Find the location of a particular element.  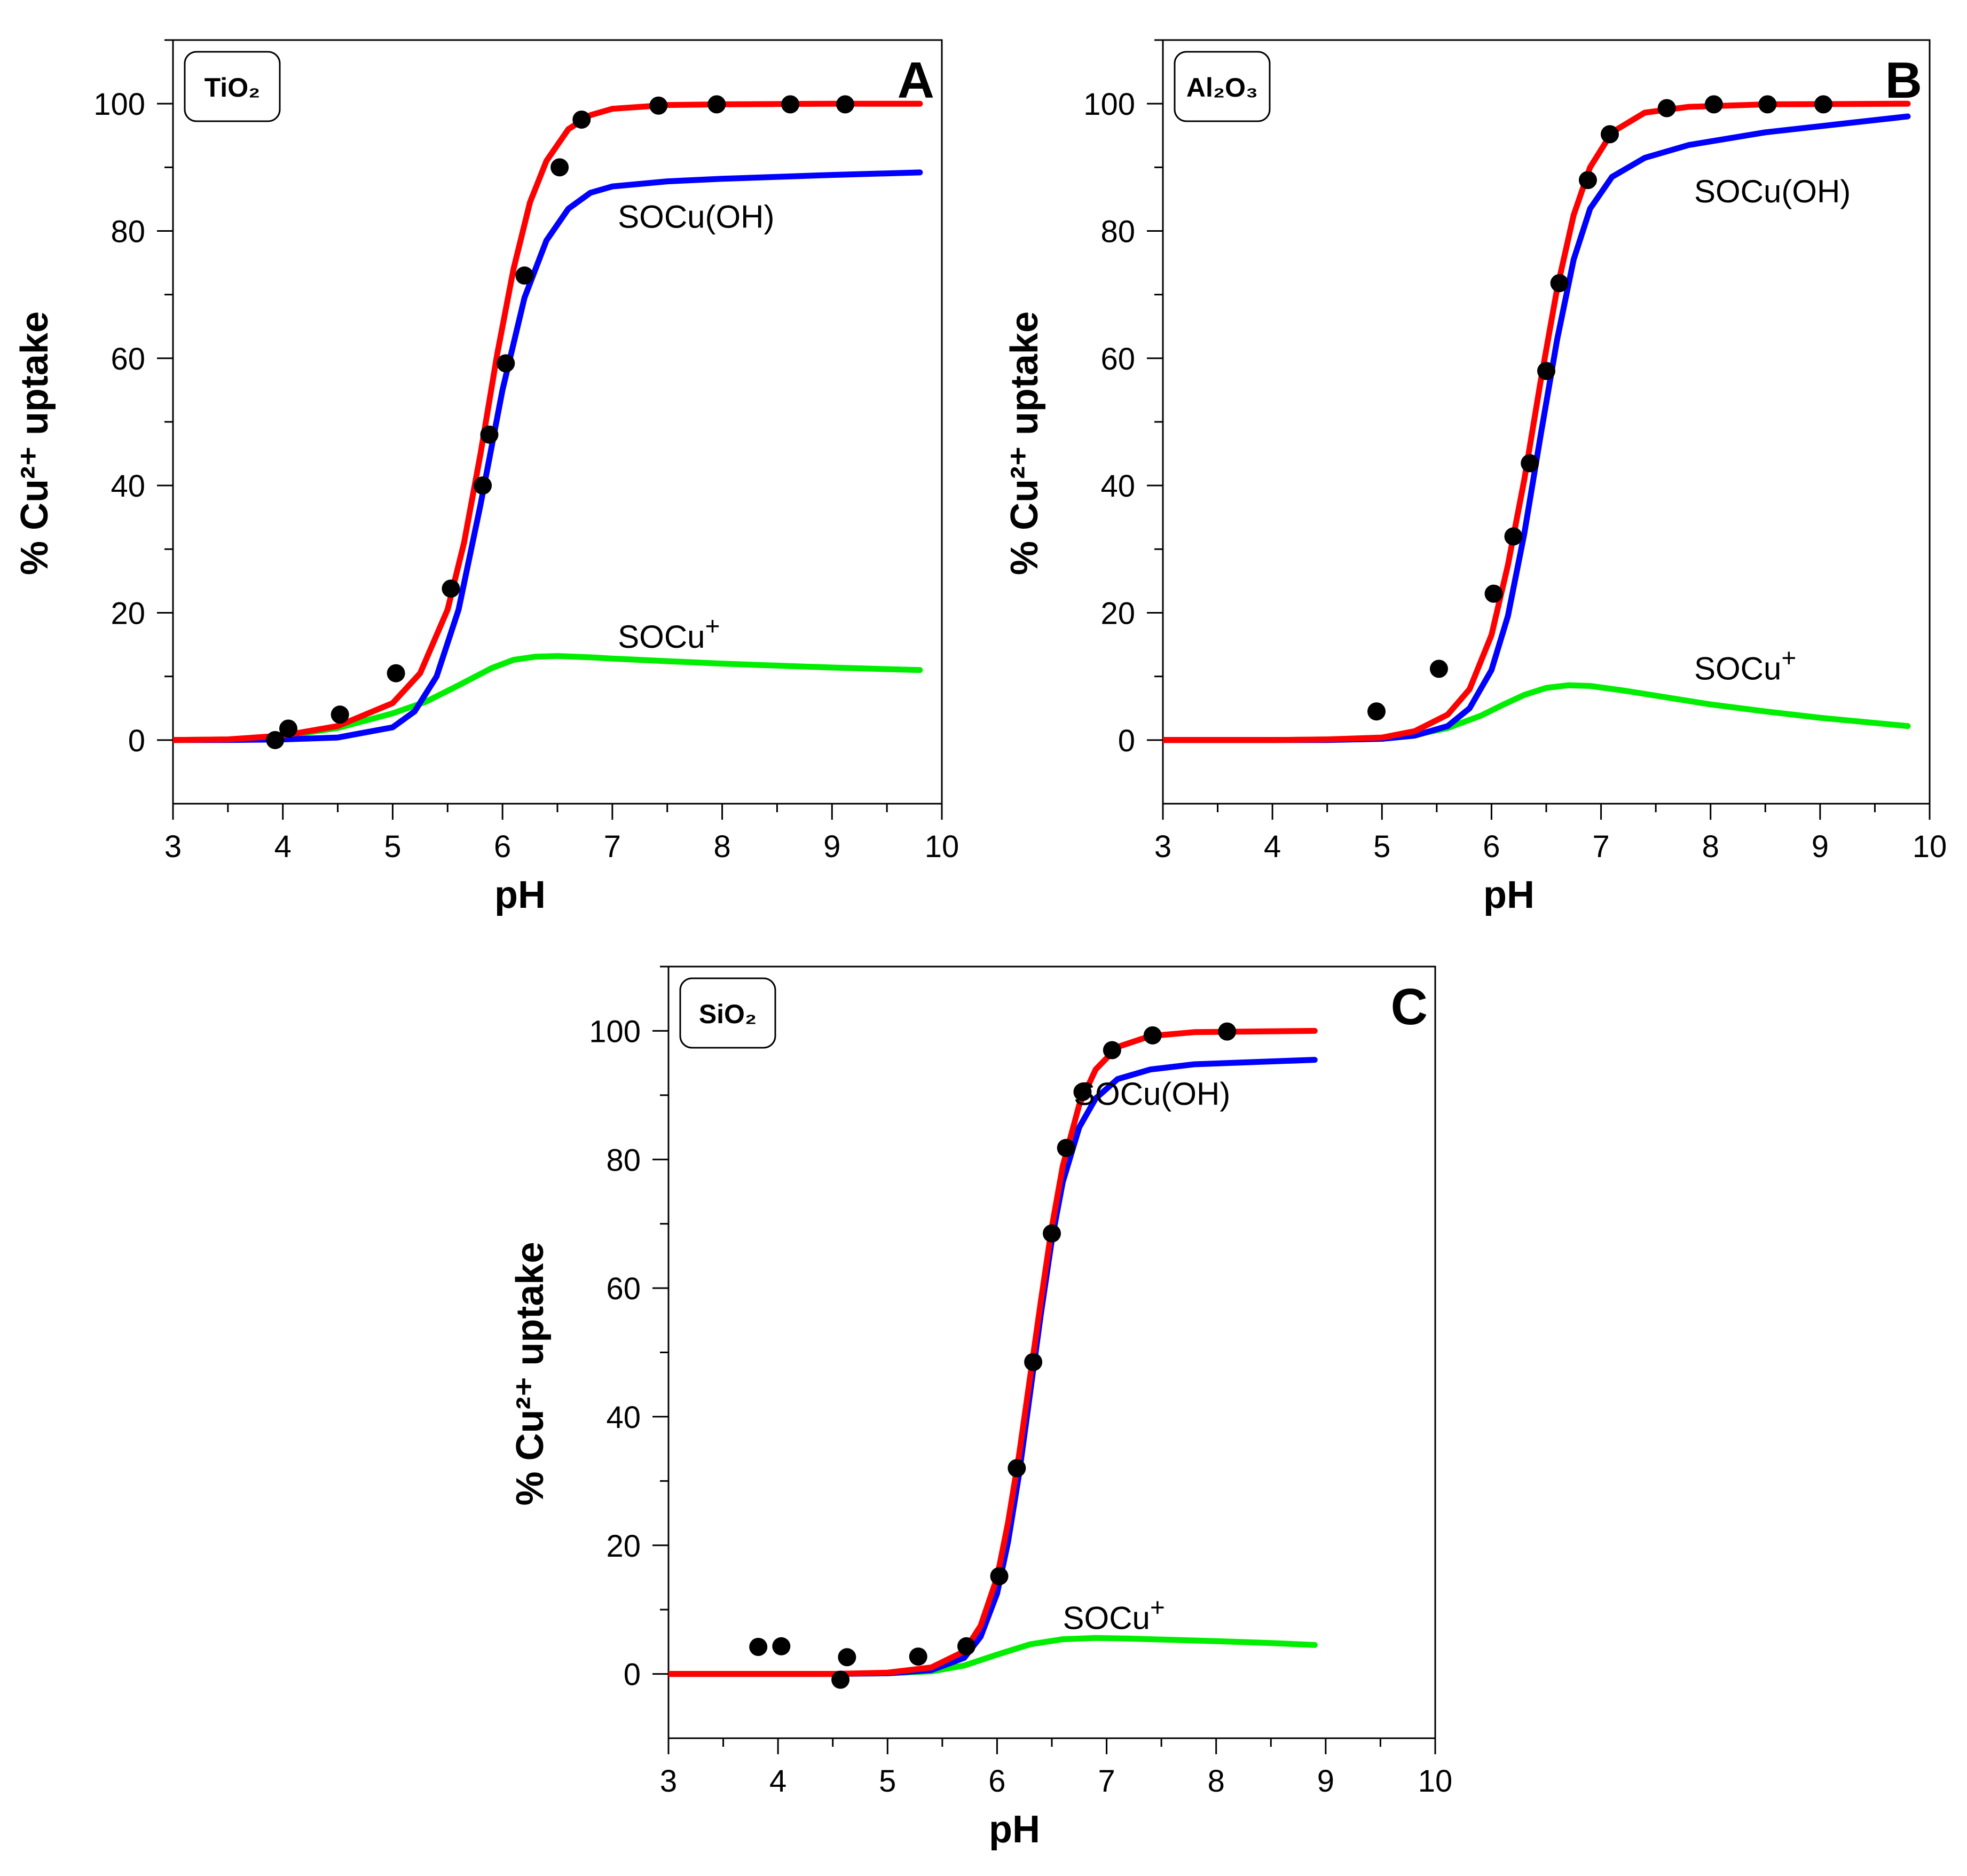

material-label: Al₂O₃ is located at coordinates (1222, 88).